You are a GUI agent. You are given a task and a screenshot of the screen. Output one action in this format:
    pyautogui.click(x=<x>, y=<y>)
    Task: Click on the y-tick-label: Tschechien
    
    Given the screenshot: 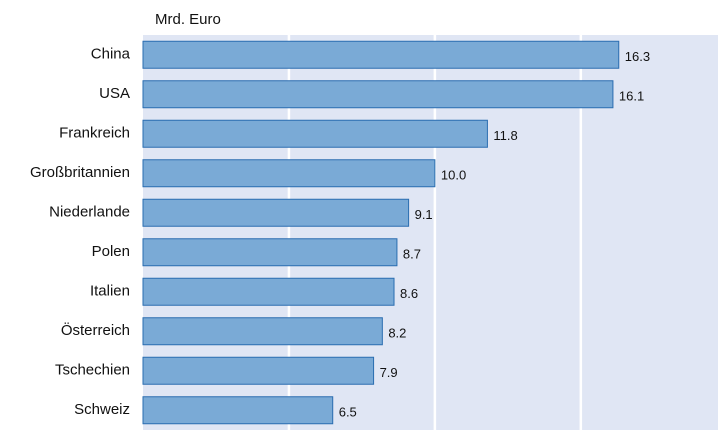 What is the action you would take?
    pyautogui.click(x=92, y=370)
    